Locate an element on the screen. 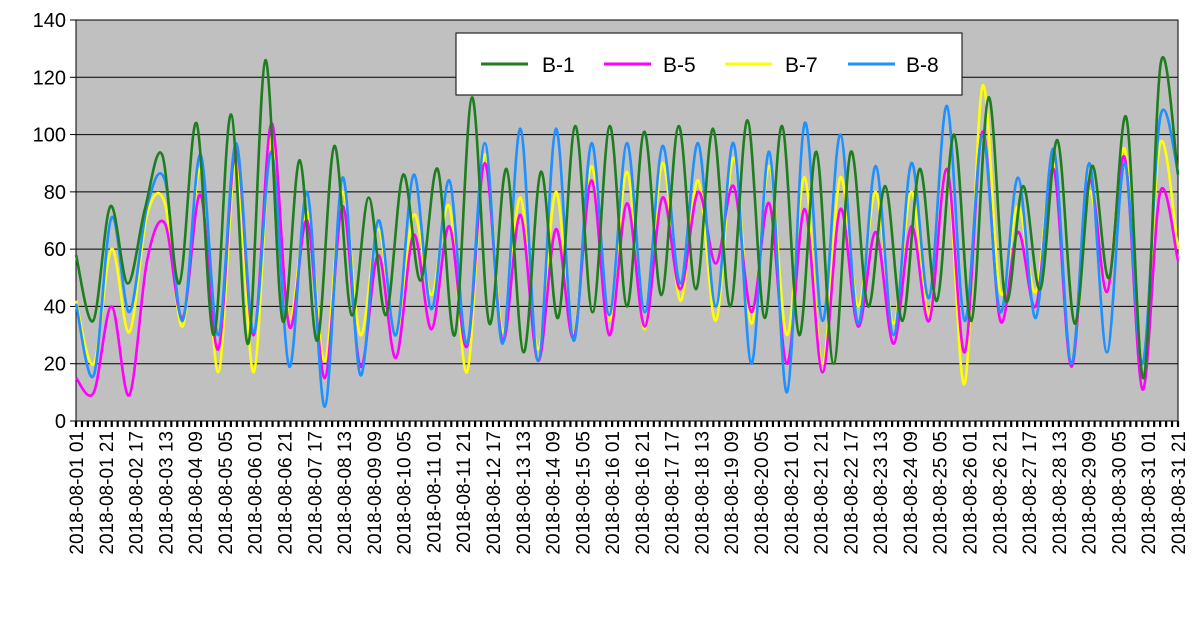 The image size is (1195, 620). y-tick-label: 20 is located at coordinates (55, 365).